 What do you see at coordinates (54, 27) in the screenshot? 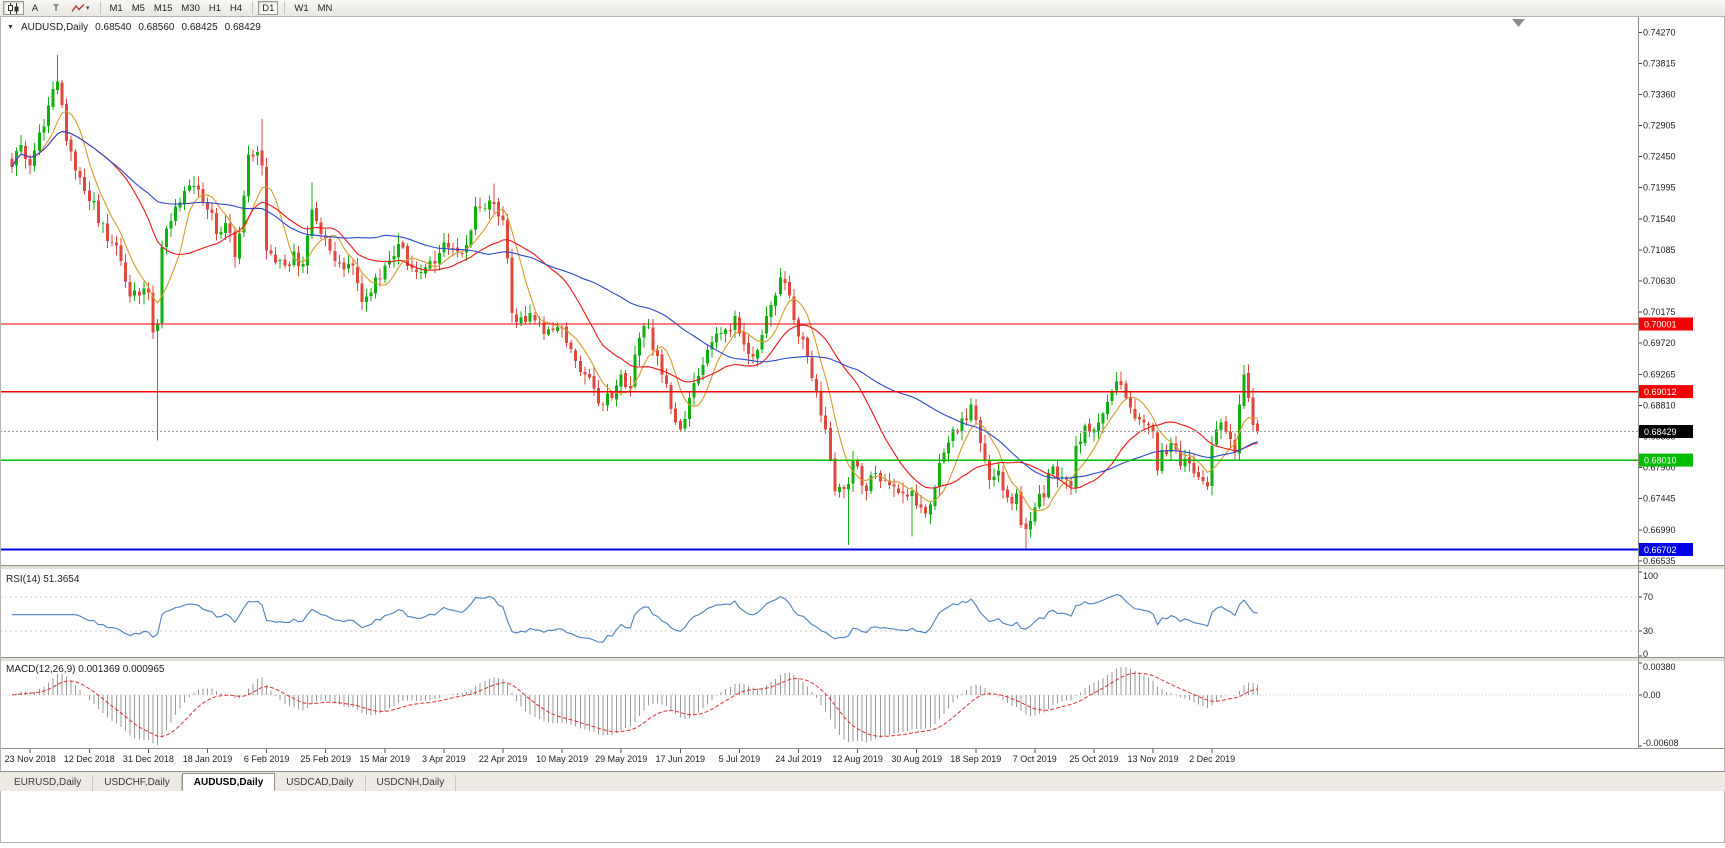
I see `chart-symbol-label: AUDUSD,Daily` at bounding box center [54, 27].